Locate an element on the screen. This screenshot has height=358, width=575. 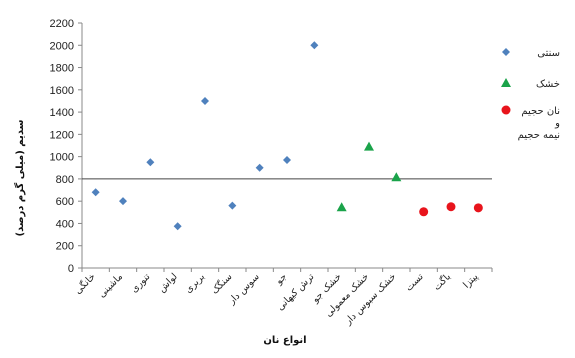
y-tick-label: 1600 is located at coordinates (62, 91).